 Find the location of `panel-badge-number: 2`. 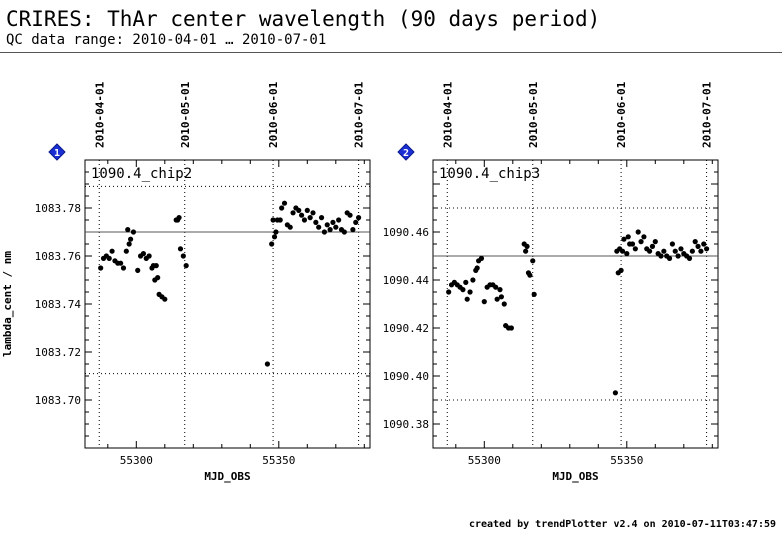

panel-badge-number: 2 is located at coordinates (406, 153).